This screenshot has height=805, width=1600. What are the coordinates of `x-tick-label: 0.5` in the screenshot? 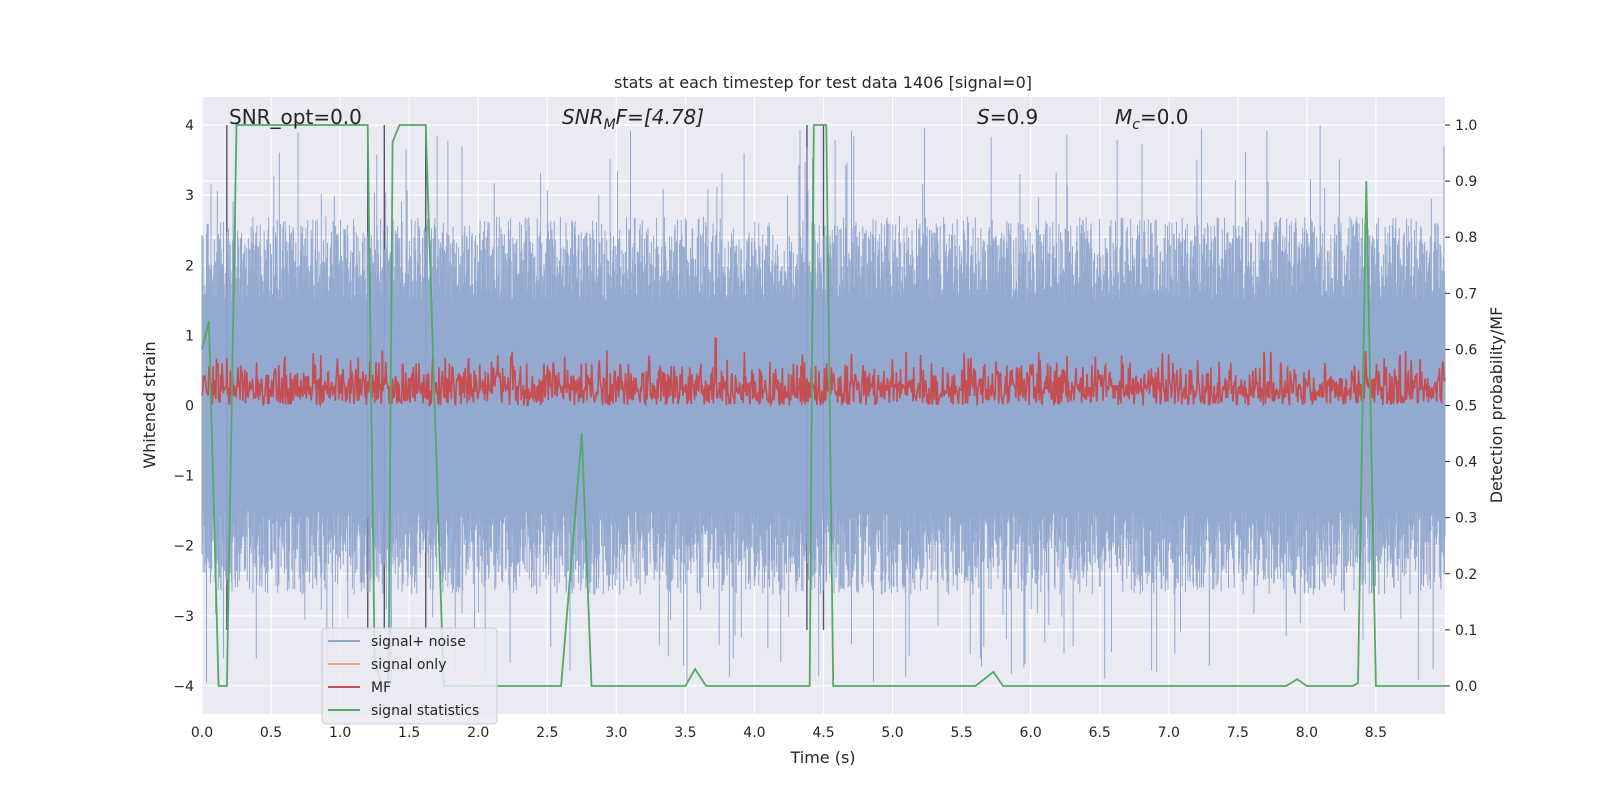 It's located at (271, 733).